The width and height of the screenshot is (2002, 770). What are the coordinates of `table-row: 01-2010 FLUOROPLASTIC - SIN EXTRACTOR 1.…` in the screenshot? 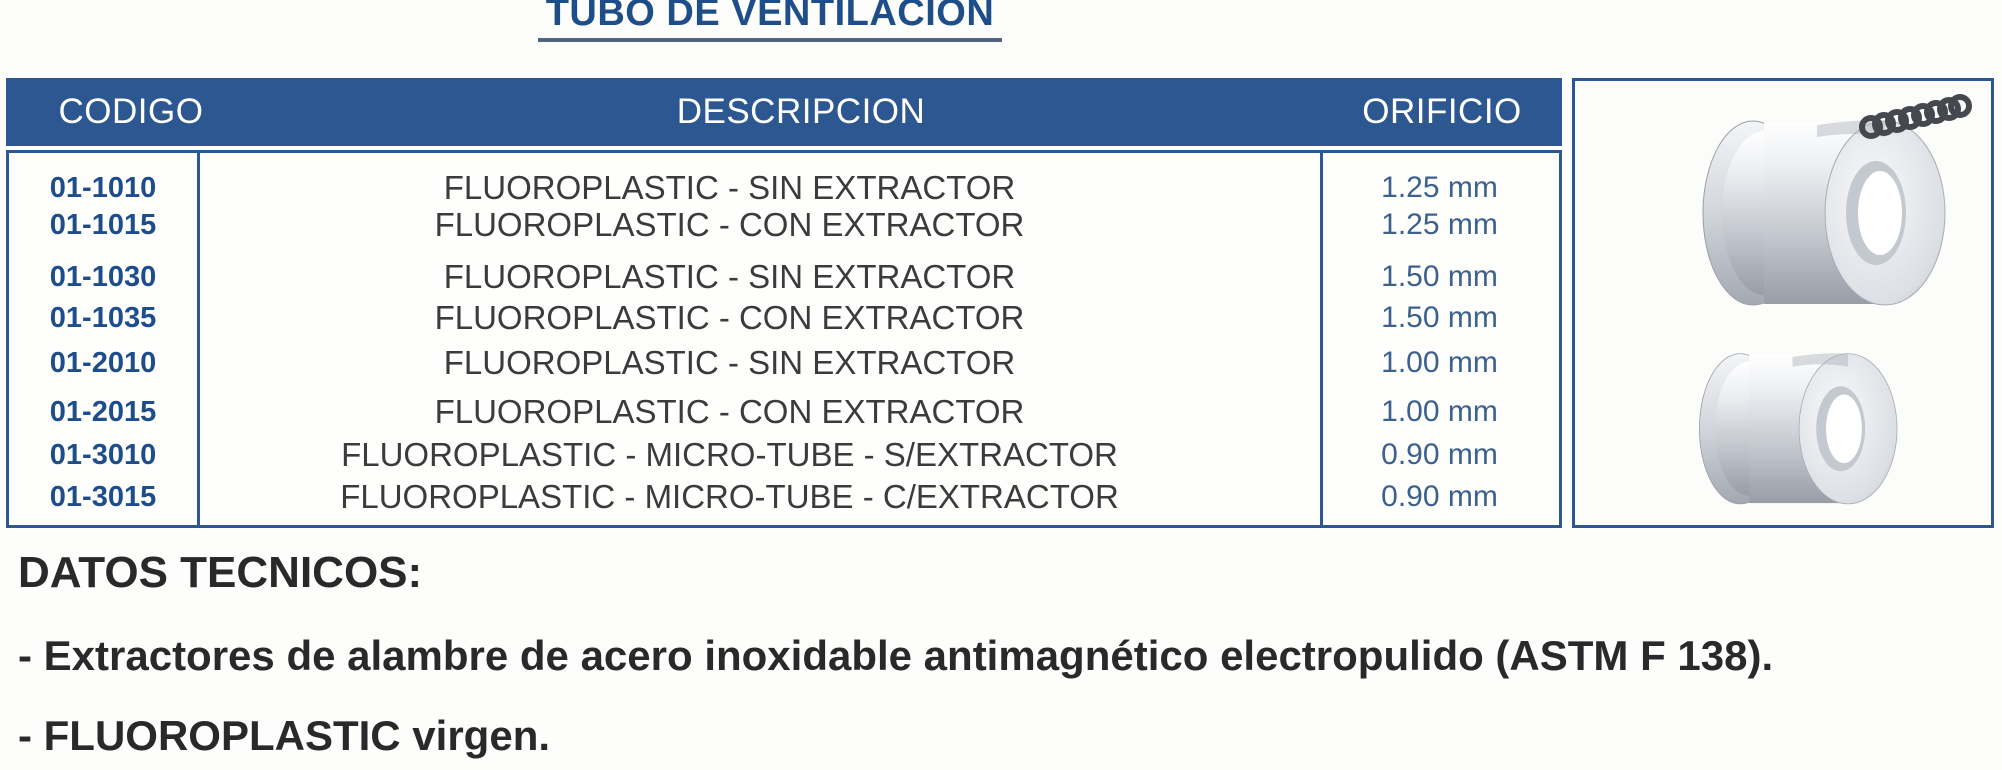 It's located at (784, 363).